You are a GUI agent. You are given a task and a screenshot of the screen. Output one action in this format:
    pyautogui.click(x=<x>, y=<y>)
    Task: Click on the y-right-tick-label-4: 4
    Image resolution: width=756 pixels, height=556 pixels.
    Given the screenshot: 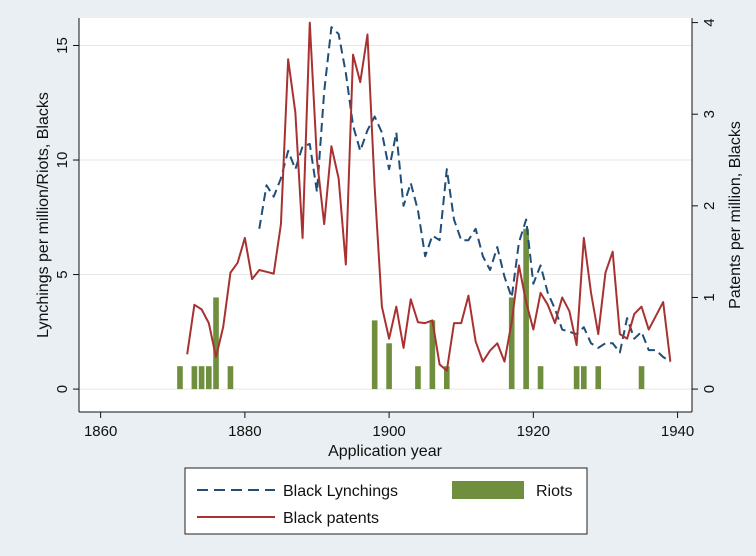 What is the action you would take?
    pyautogui.click(x=709, y=22)
    